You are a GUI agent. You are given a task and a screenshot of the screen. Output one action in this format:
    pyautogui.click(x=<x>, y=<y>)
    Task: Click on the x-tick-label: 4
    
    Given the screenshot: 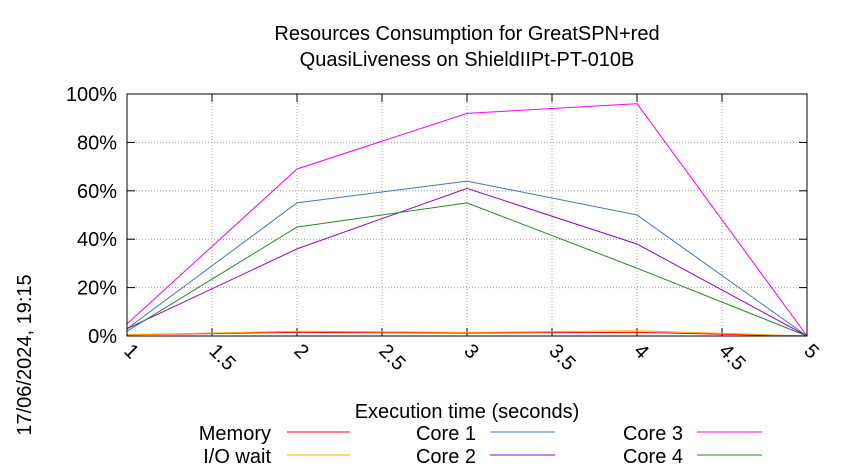 What is the action you would take?
    pyautogui.click(x=640, y=351)
    